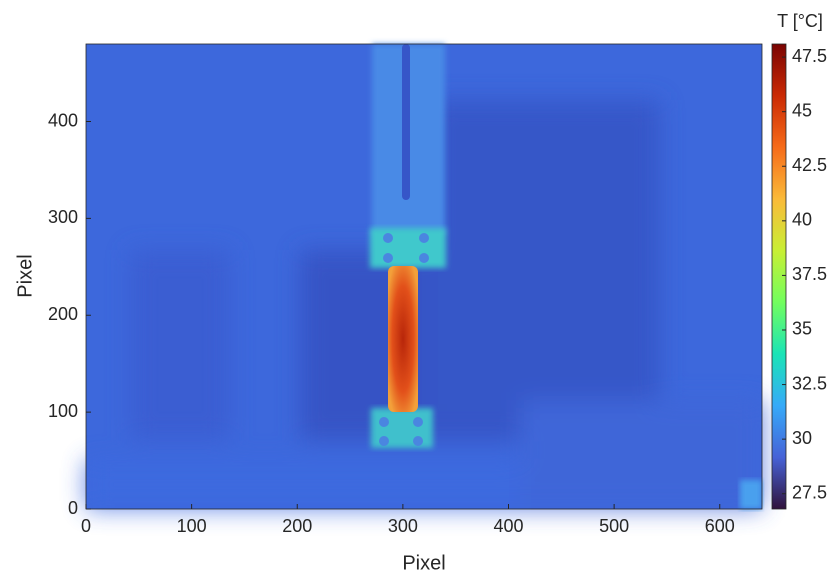 This screenshot has width=835, height=578. What do you see at coordinates (802, 329) in the screenshot?
I see `colorbar-tick-label: 35` at bounding box center [802, 329].